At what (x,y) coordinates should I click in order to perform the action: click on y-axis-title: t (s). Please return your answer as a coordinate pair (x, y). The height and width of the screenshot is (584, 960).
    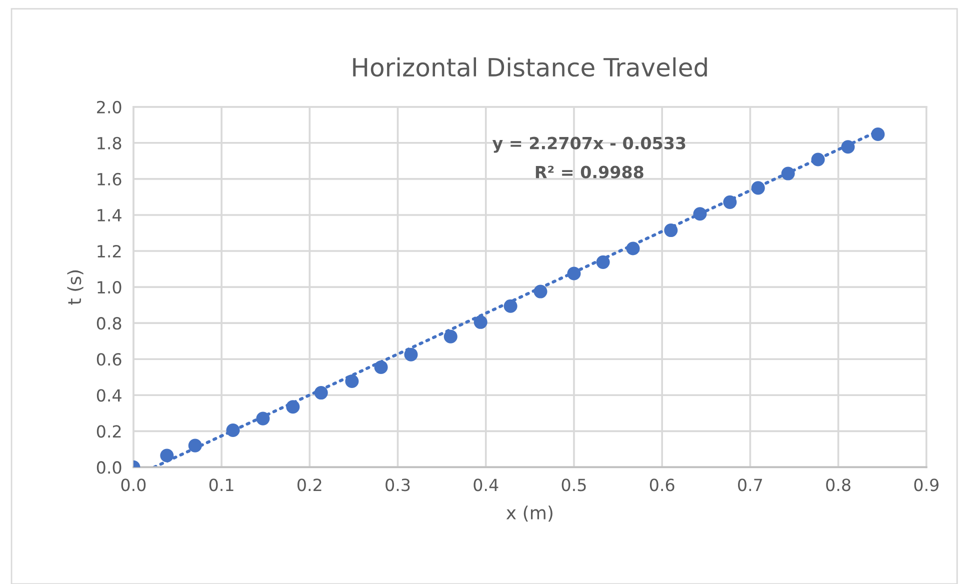
    Looking at the image, I should click on (75, 287).